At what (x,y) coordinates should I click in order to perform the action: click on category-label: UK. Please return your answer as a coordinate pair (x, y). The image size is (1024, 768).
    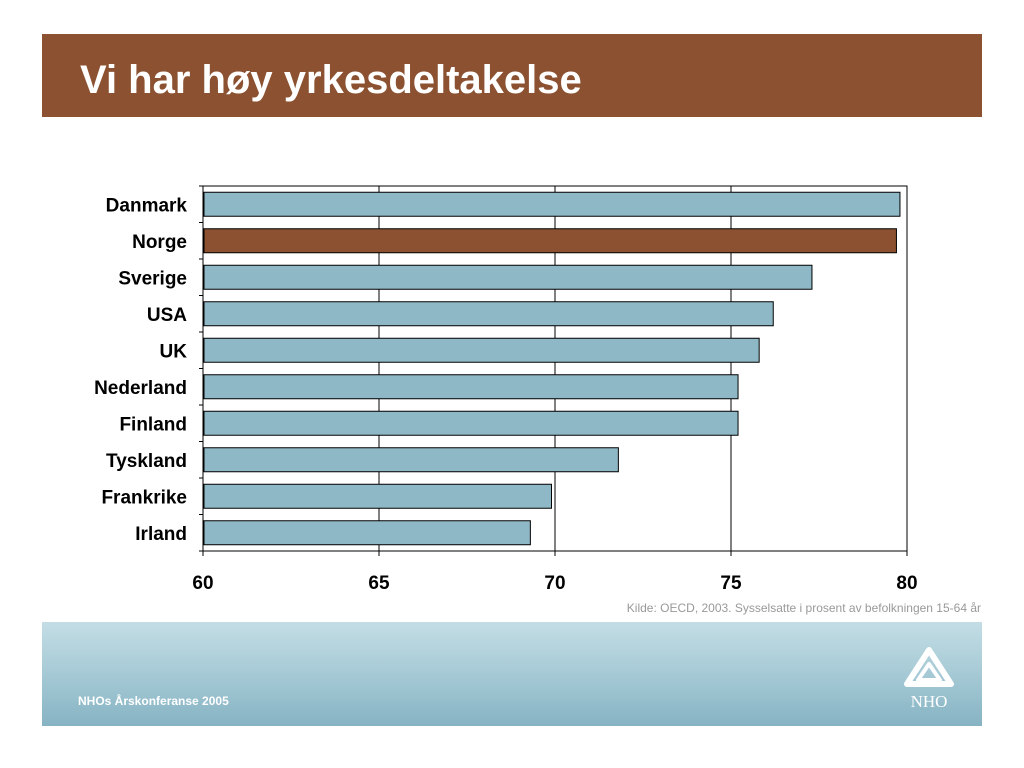
    Looking at the image, I should click on (174, 351).